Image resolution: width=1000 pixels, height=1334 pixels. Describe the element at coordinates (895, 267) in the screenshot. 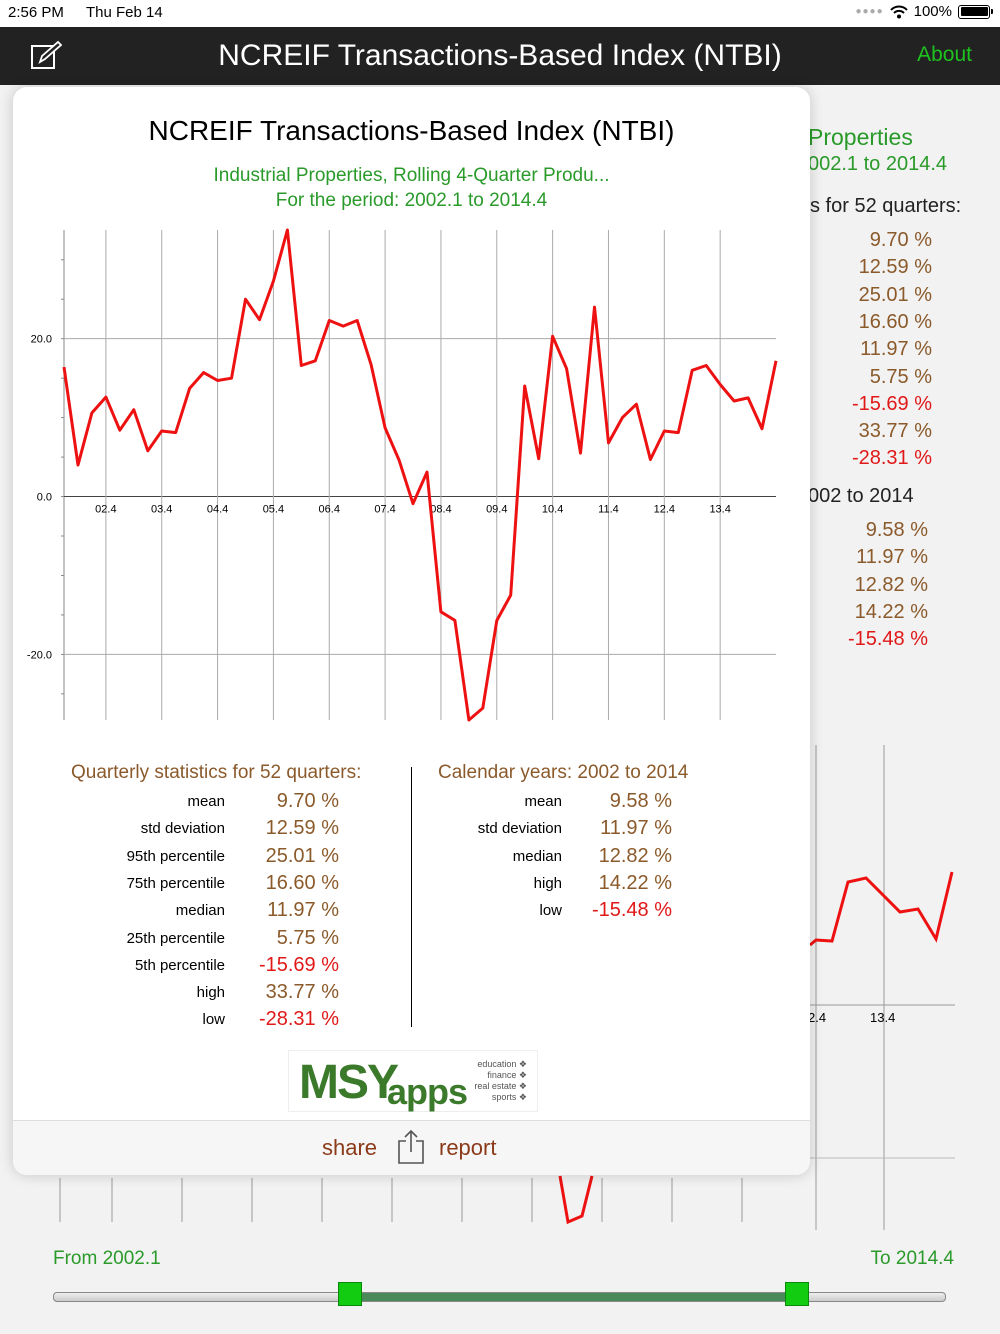

I see `bg-stat-value: 12.59 %` at that location.